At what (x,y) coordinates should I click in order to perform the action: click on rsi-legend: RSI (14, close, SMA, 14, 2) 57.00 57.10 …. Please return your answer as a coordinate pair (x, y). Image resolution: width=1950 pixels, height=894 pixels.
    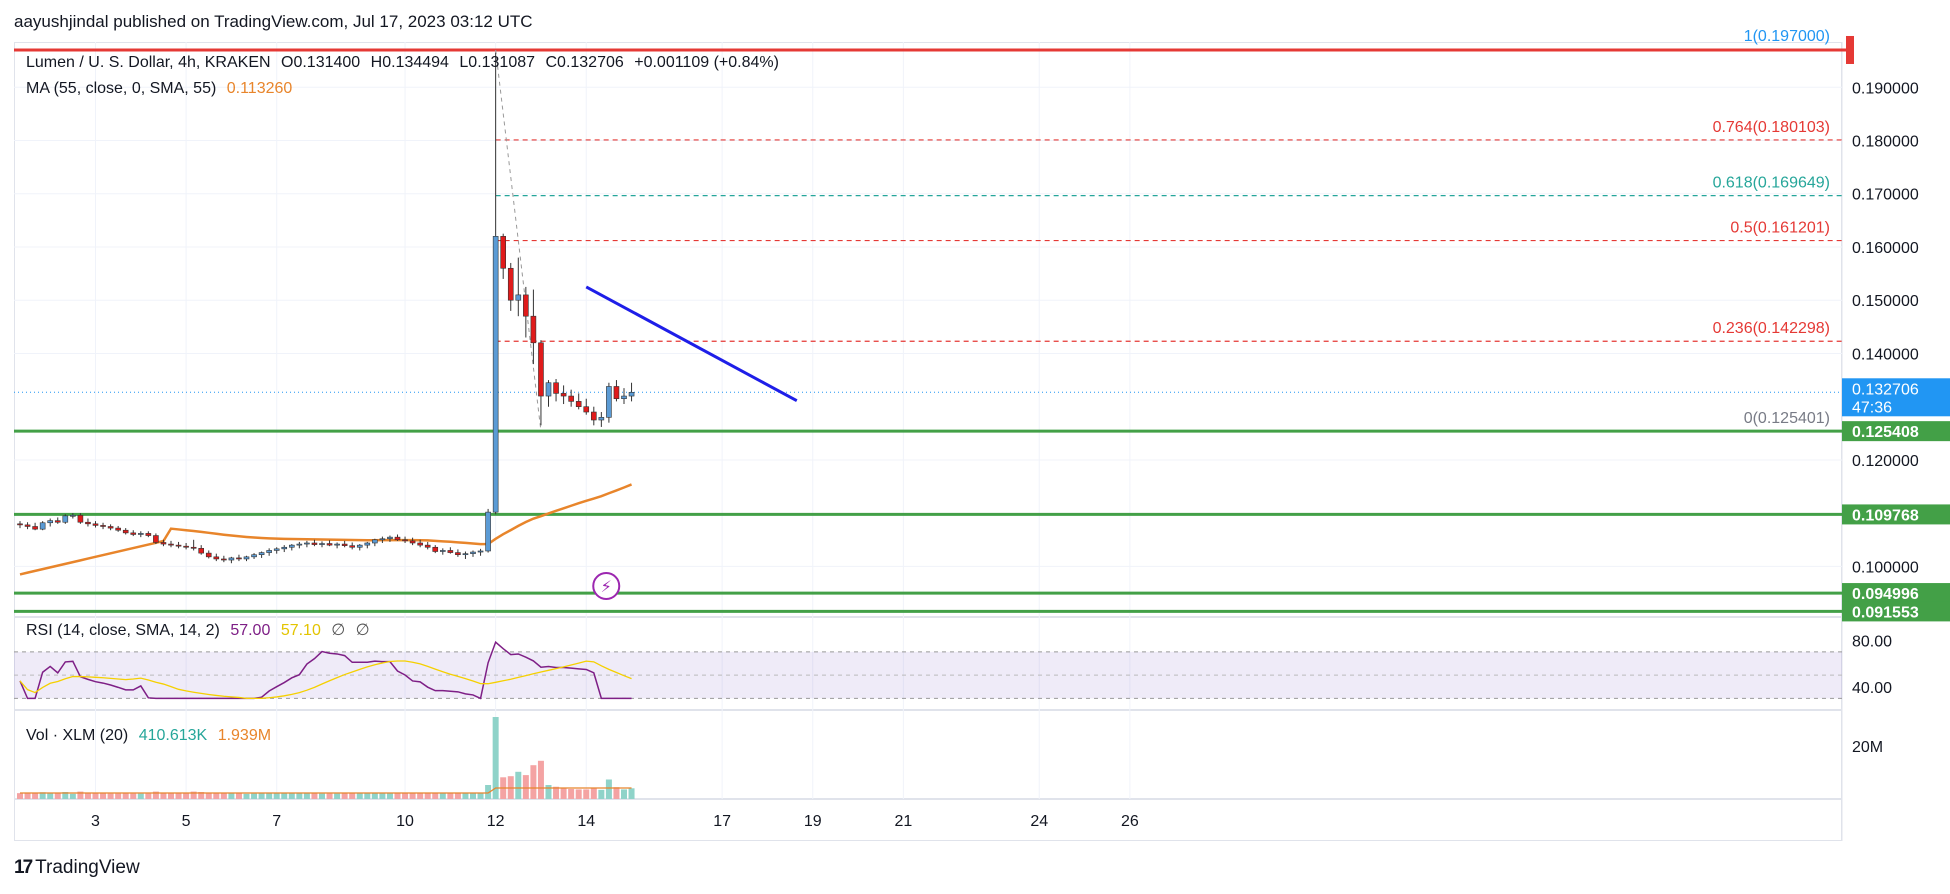
    Looking at the image, I should click on (201, 630).